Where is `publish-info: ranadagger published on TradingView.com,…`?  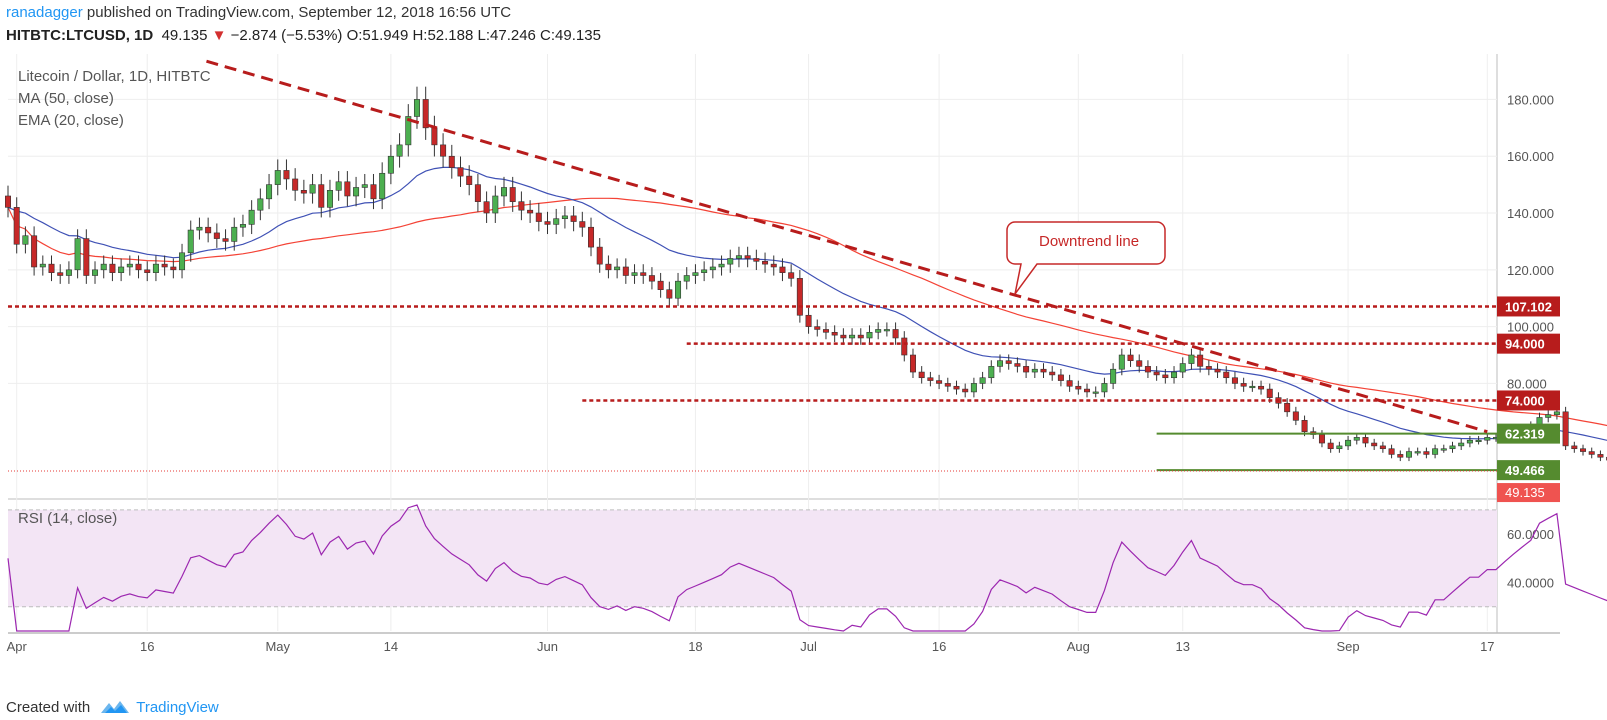 publish-info: ranadagger published on TradingView.com,… is located at coordinates (258, 12).